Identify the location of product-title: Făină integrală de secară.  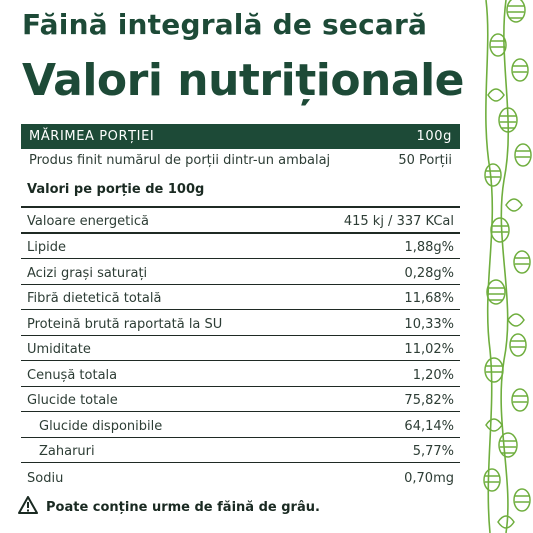
(225, 24).